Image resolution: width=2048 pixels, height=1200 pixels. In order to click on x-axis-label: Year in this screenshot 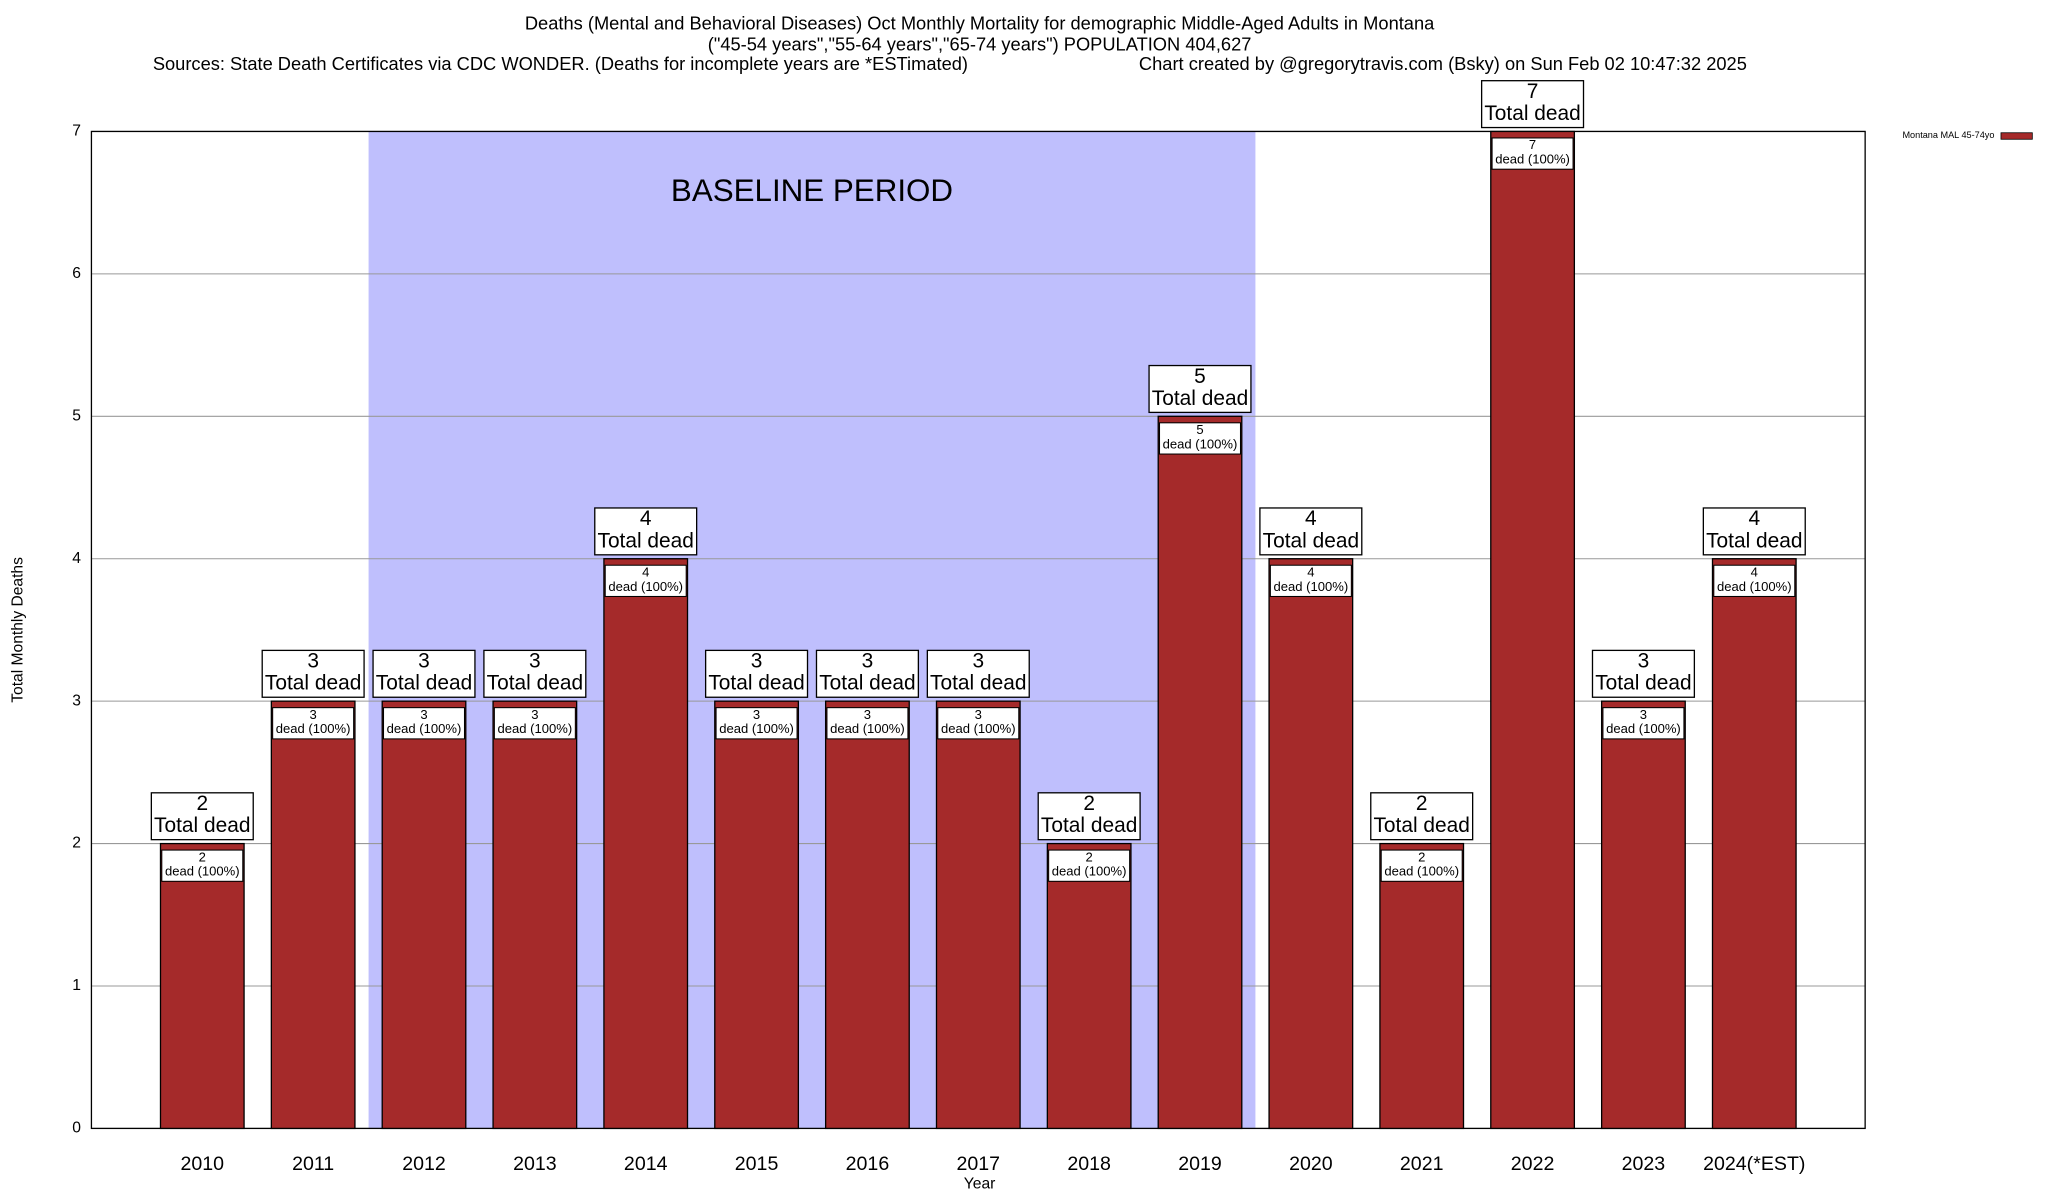, I will do `click(980, 1184)`.